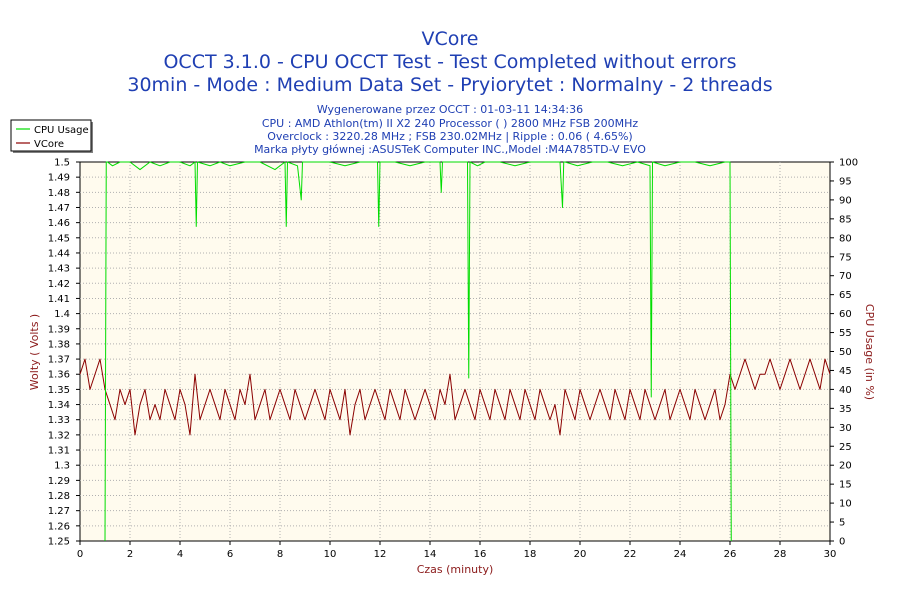  I want to click on y-left-tick-label: 1.39, so click(59, 329).